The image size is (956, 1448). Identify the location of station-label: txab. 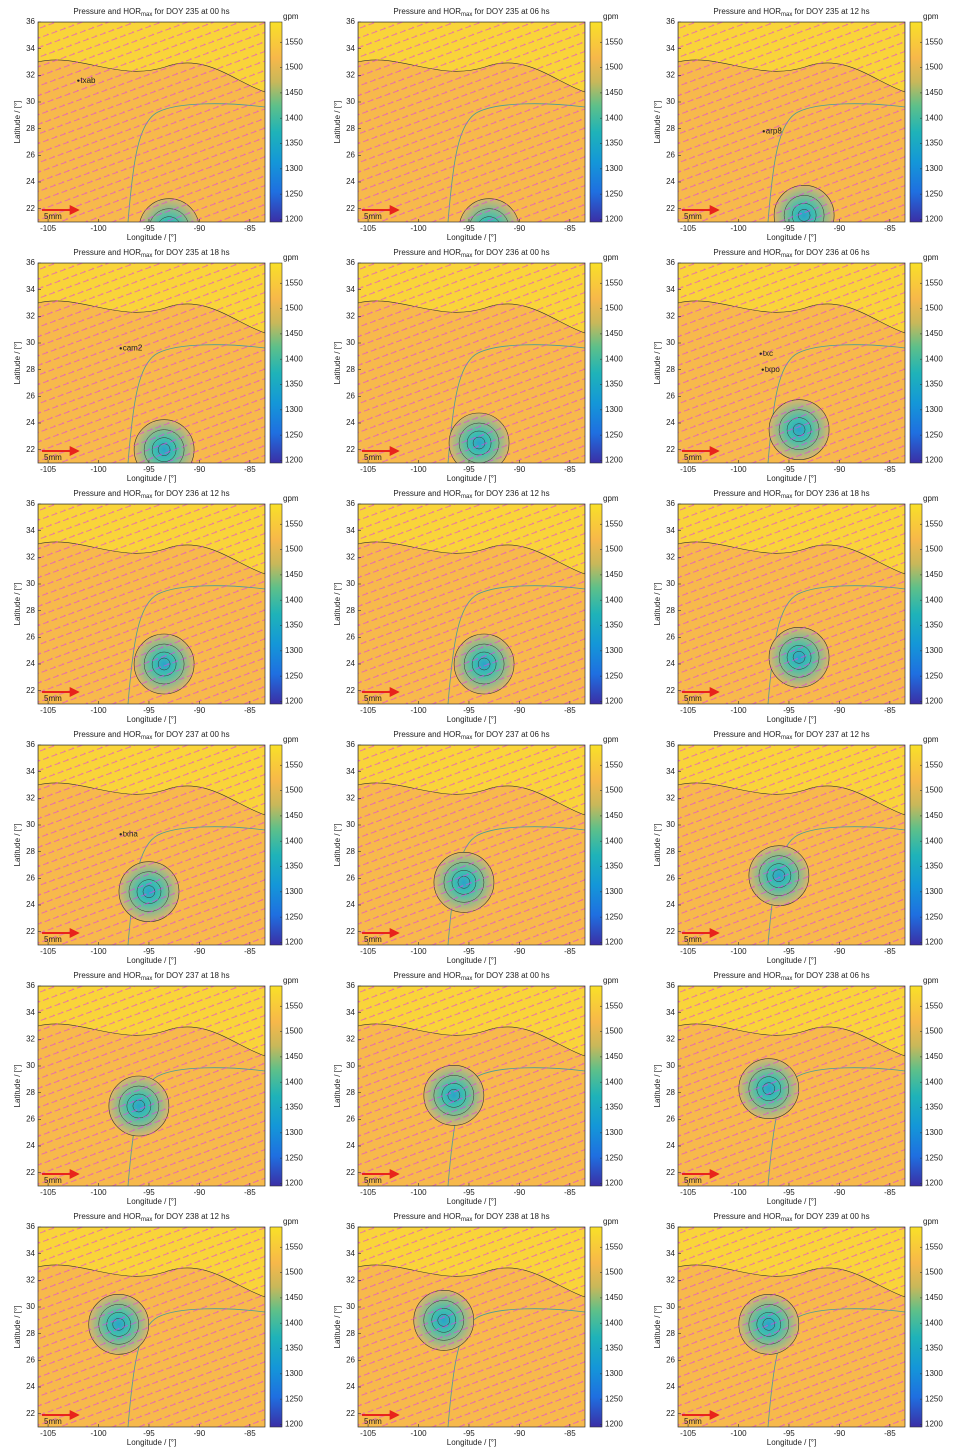
(88, 80).